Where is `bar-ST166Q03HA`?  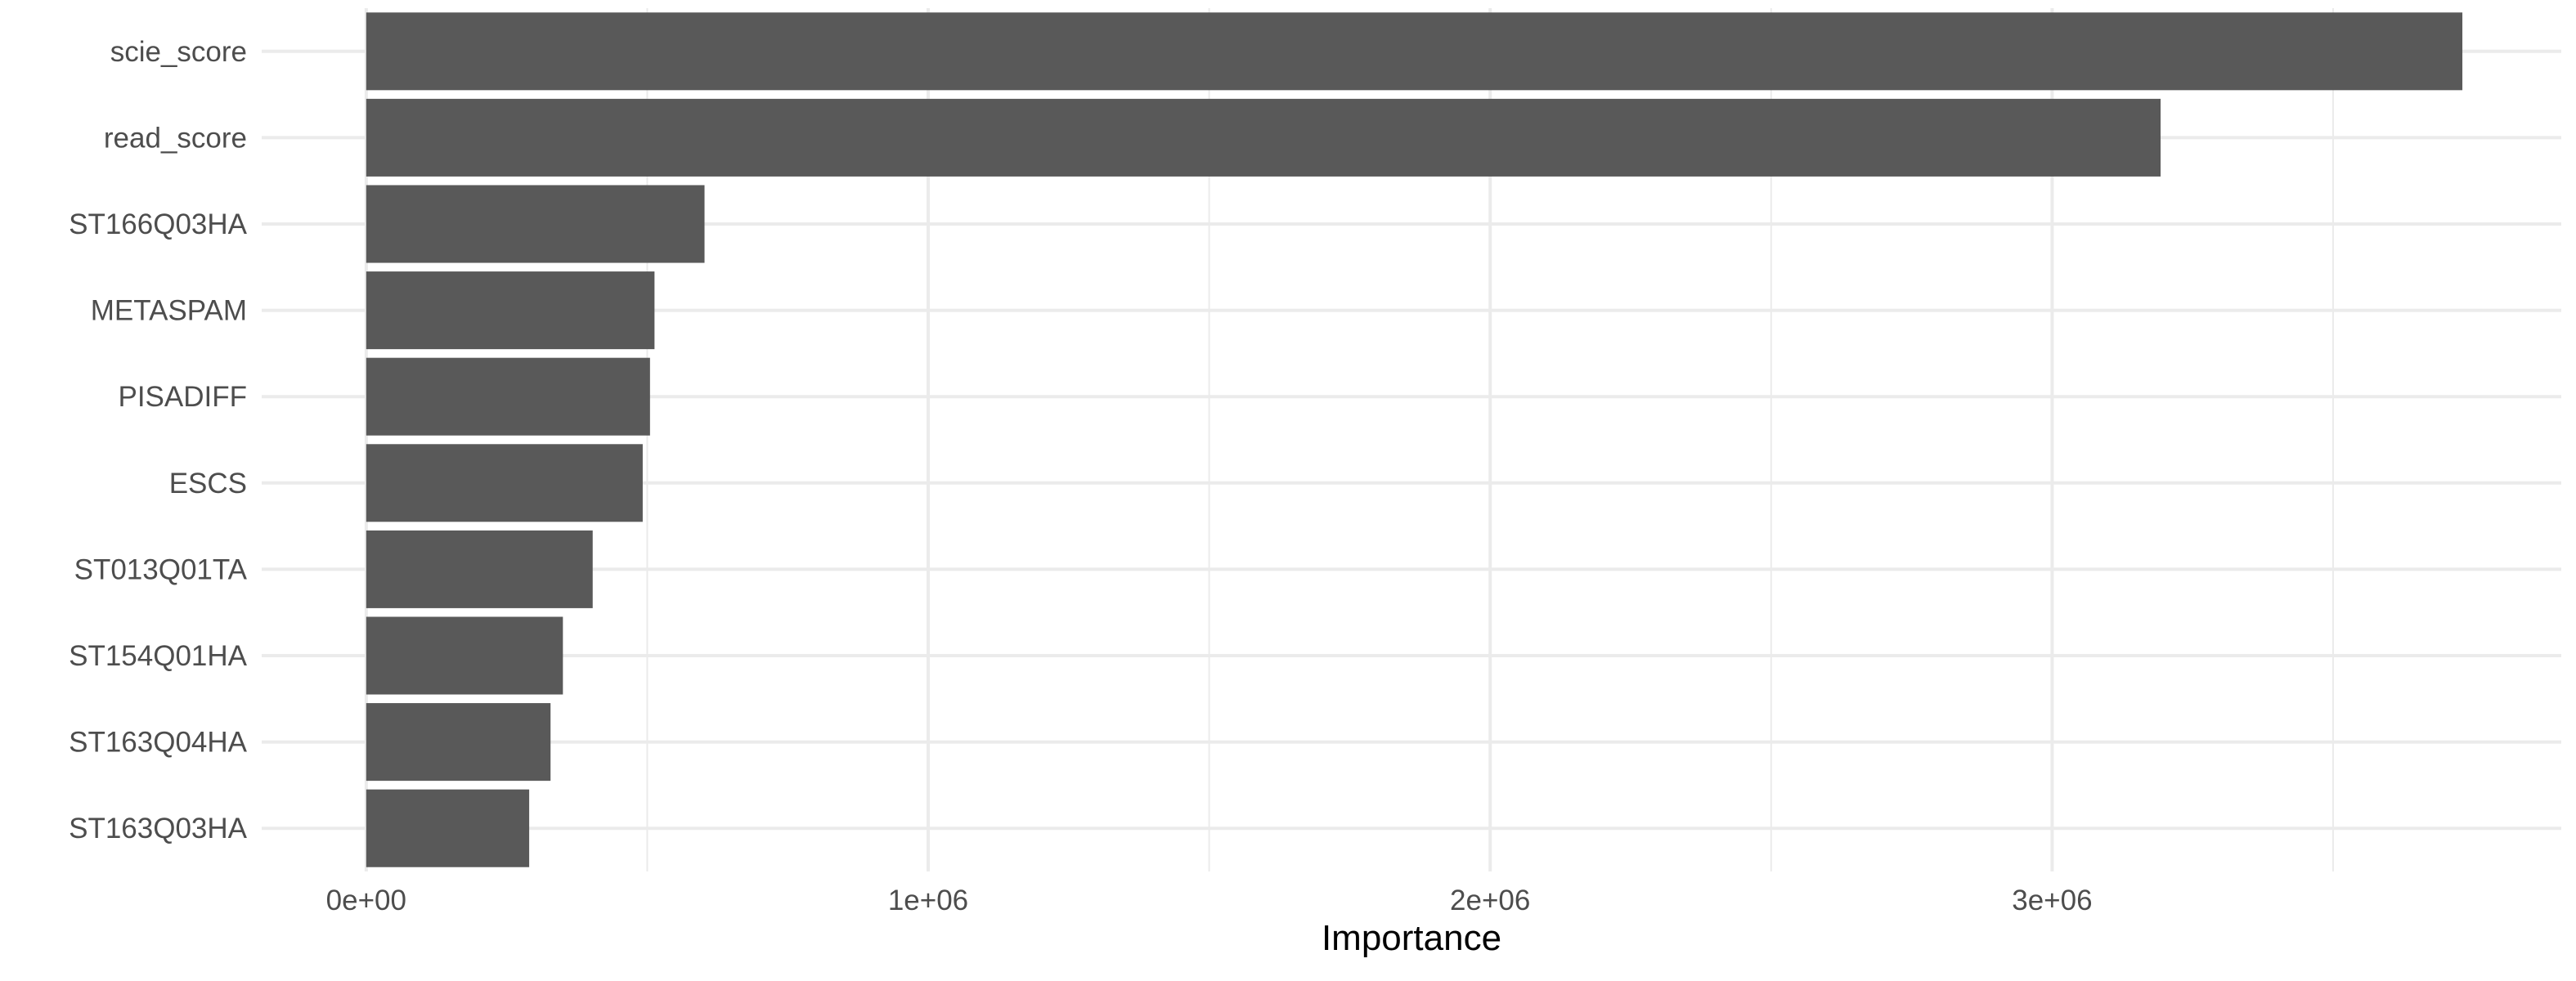 bar-ST166Q03HA is located at coordinates (535, 224).